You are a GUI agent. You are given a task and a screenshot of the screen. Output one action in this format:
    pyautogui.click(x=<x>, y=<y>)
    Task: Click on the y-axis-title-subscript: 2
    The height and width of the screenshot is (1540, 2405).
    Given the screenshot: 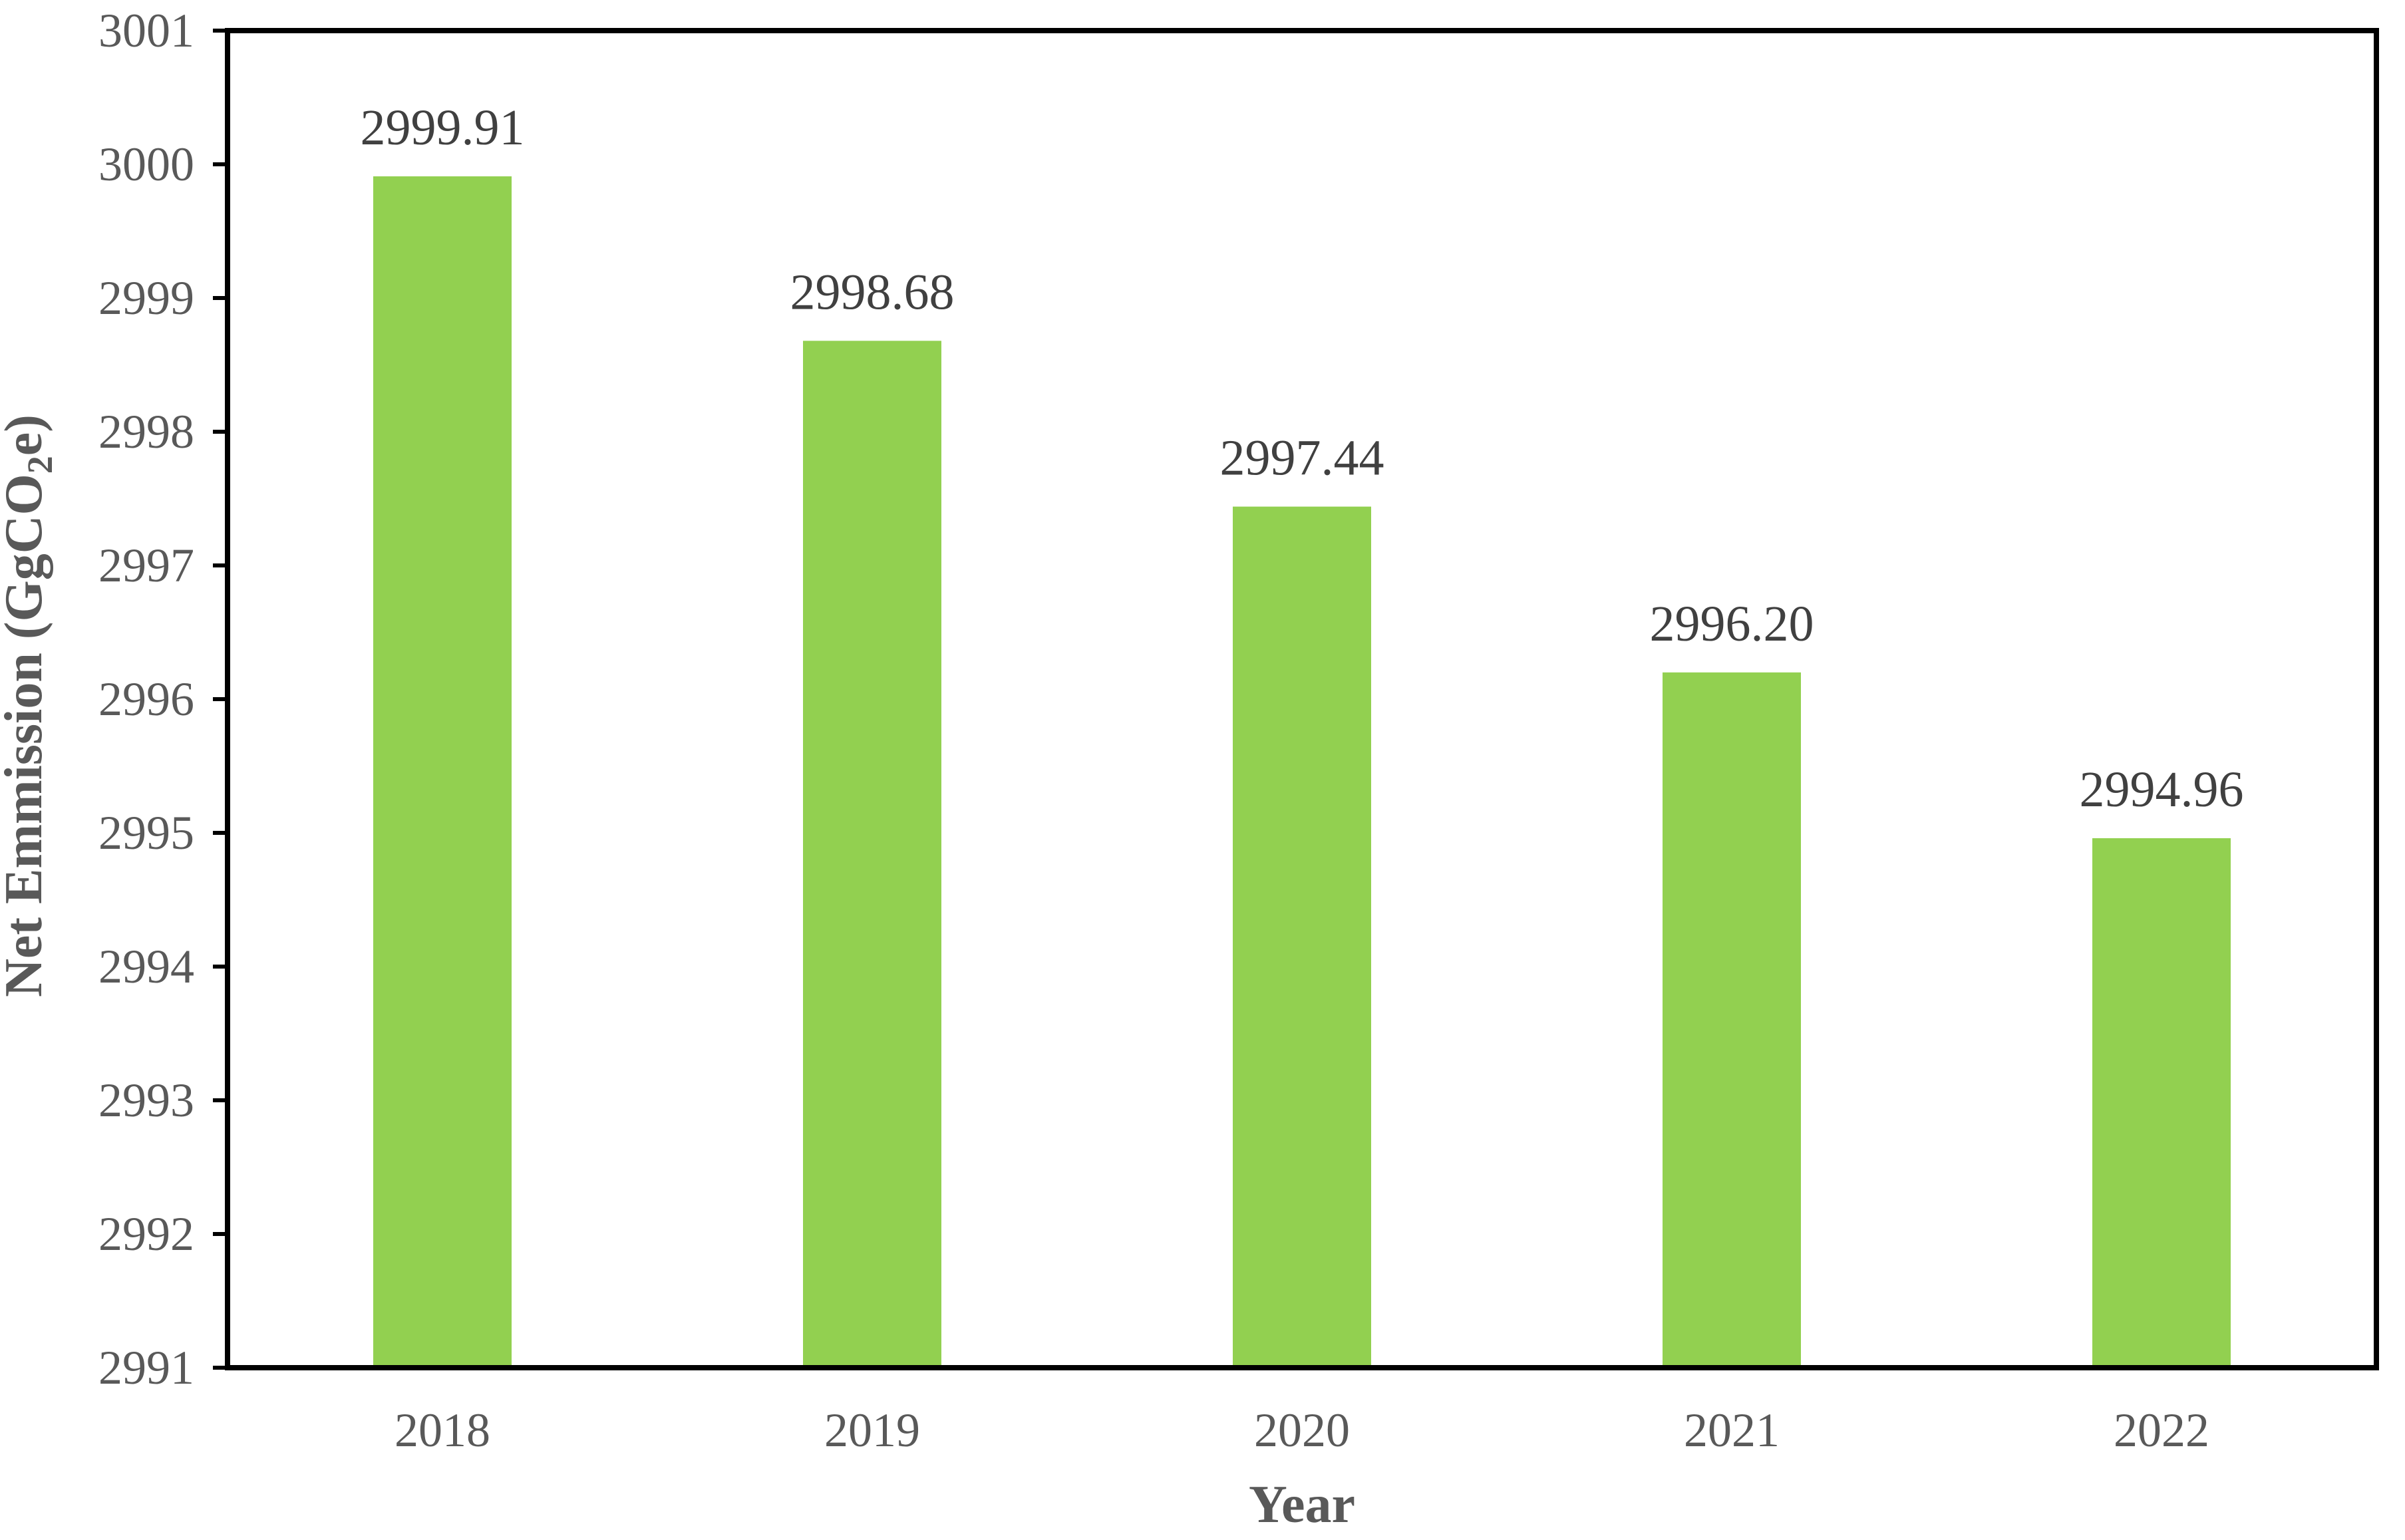 What is the action you would take?
    pyautogui.click(x=40, y=465)
    